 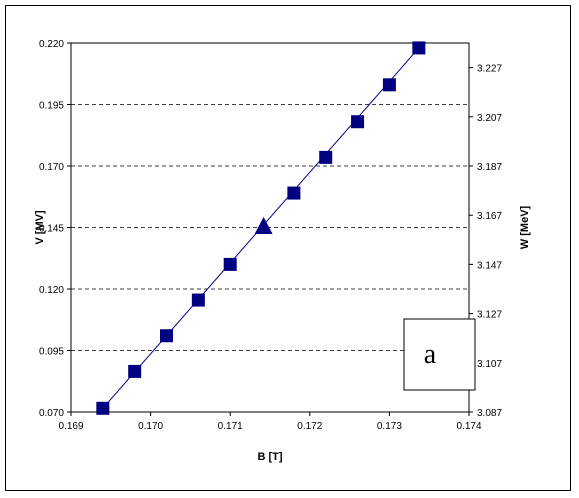 What do you see at coordinates (309, 426) in the screenshot?
I see `x-tick-label: 0.172` at bounding box center [309, 426].